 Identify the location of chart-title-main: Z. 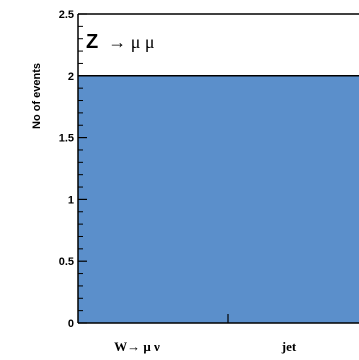
(92, 42).